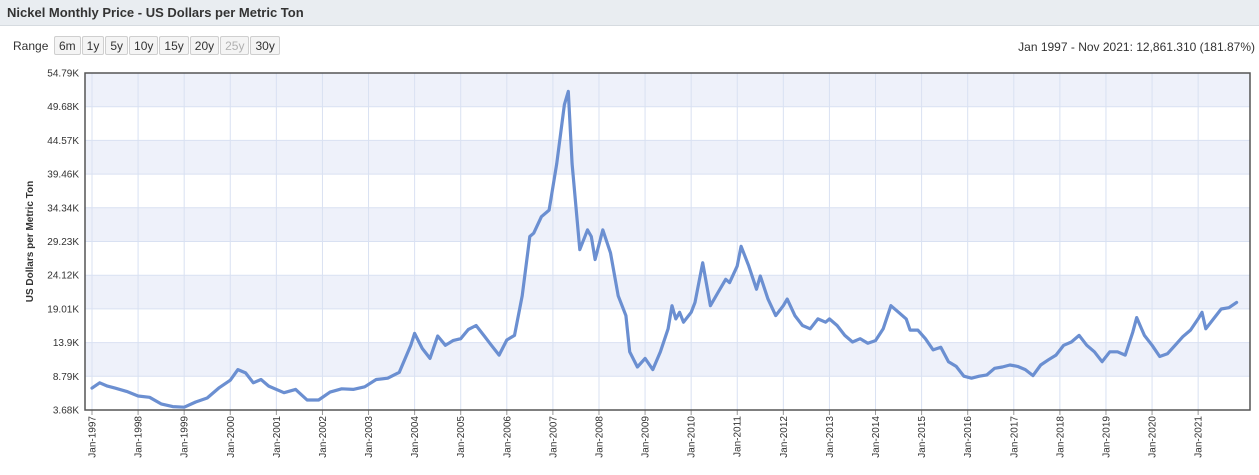 The width and height of the screenshot is (1259, 475). What do you see at coordinates (231, 437) in the screenshot?
I see `x-tick-label: Jan-2000` at bounding box center [231, 437].